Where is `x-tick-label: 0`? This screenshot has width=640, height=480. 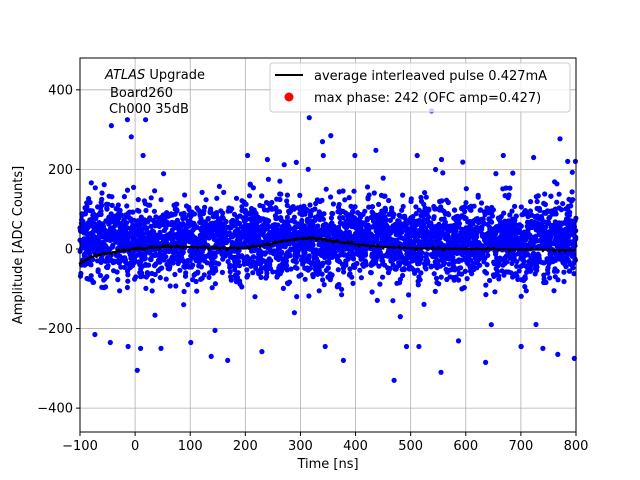
x-tick-label: 0 is located at coordinates (135, 446).